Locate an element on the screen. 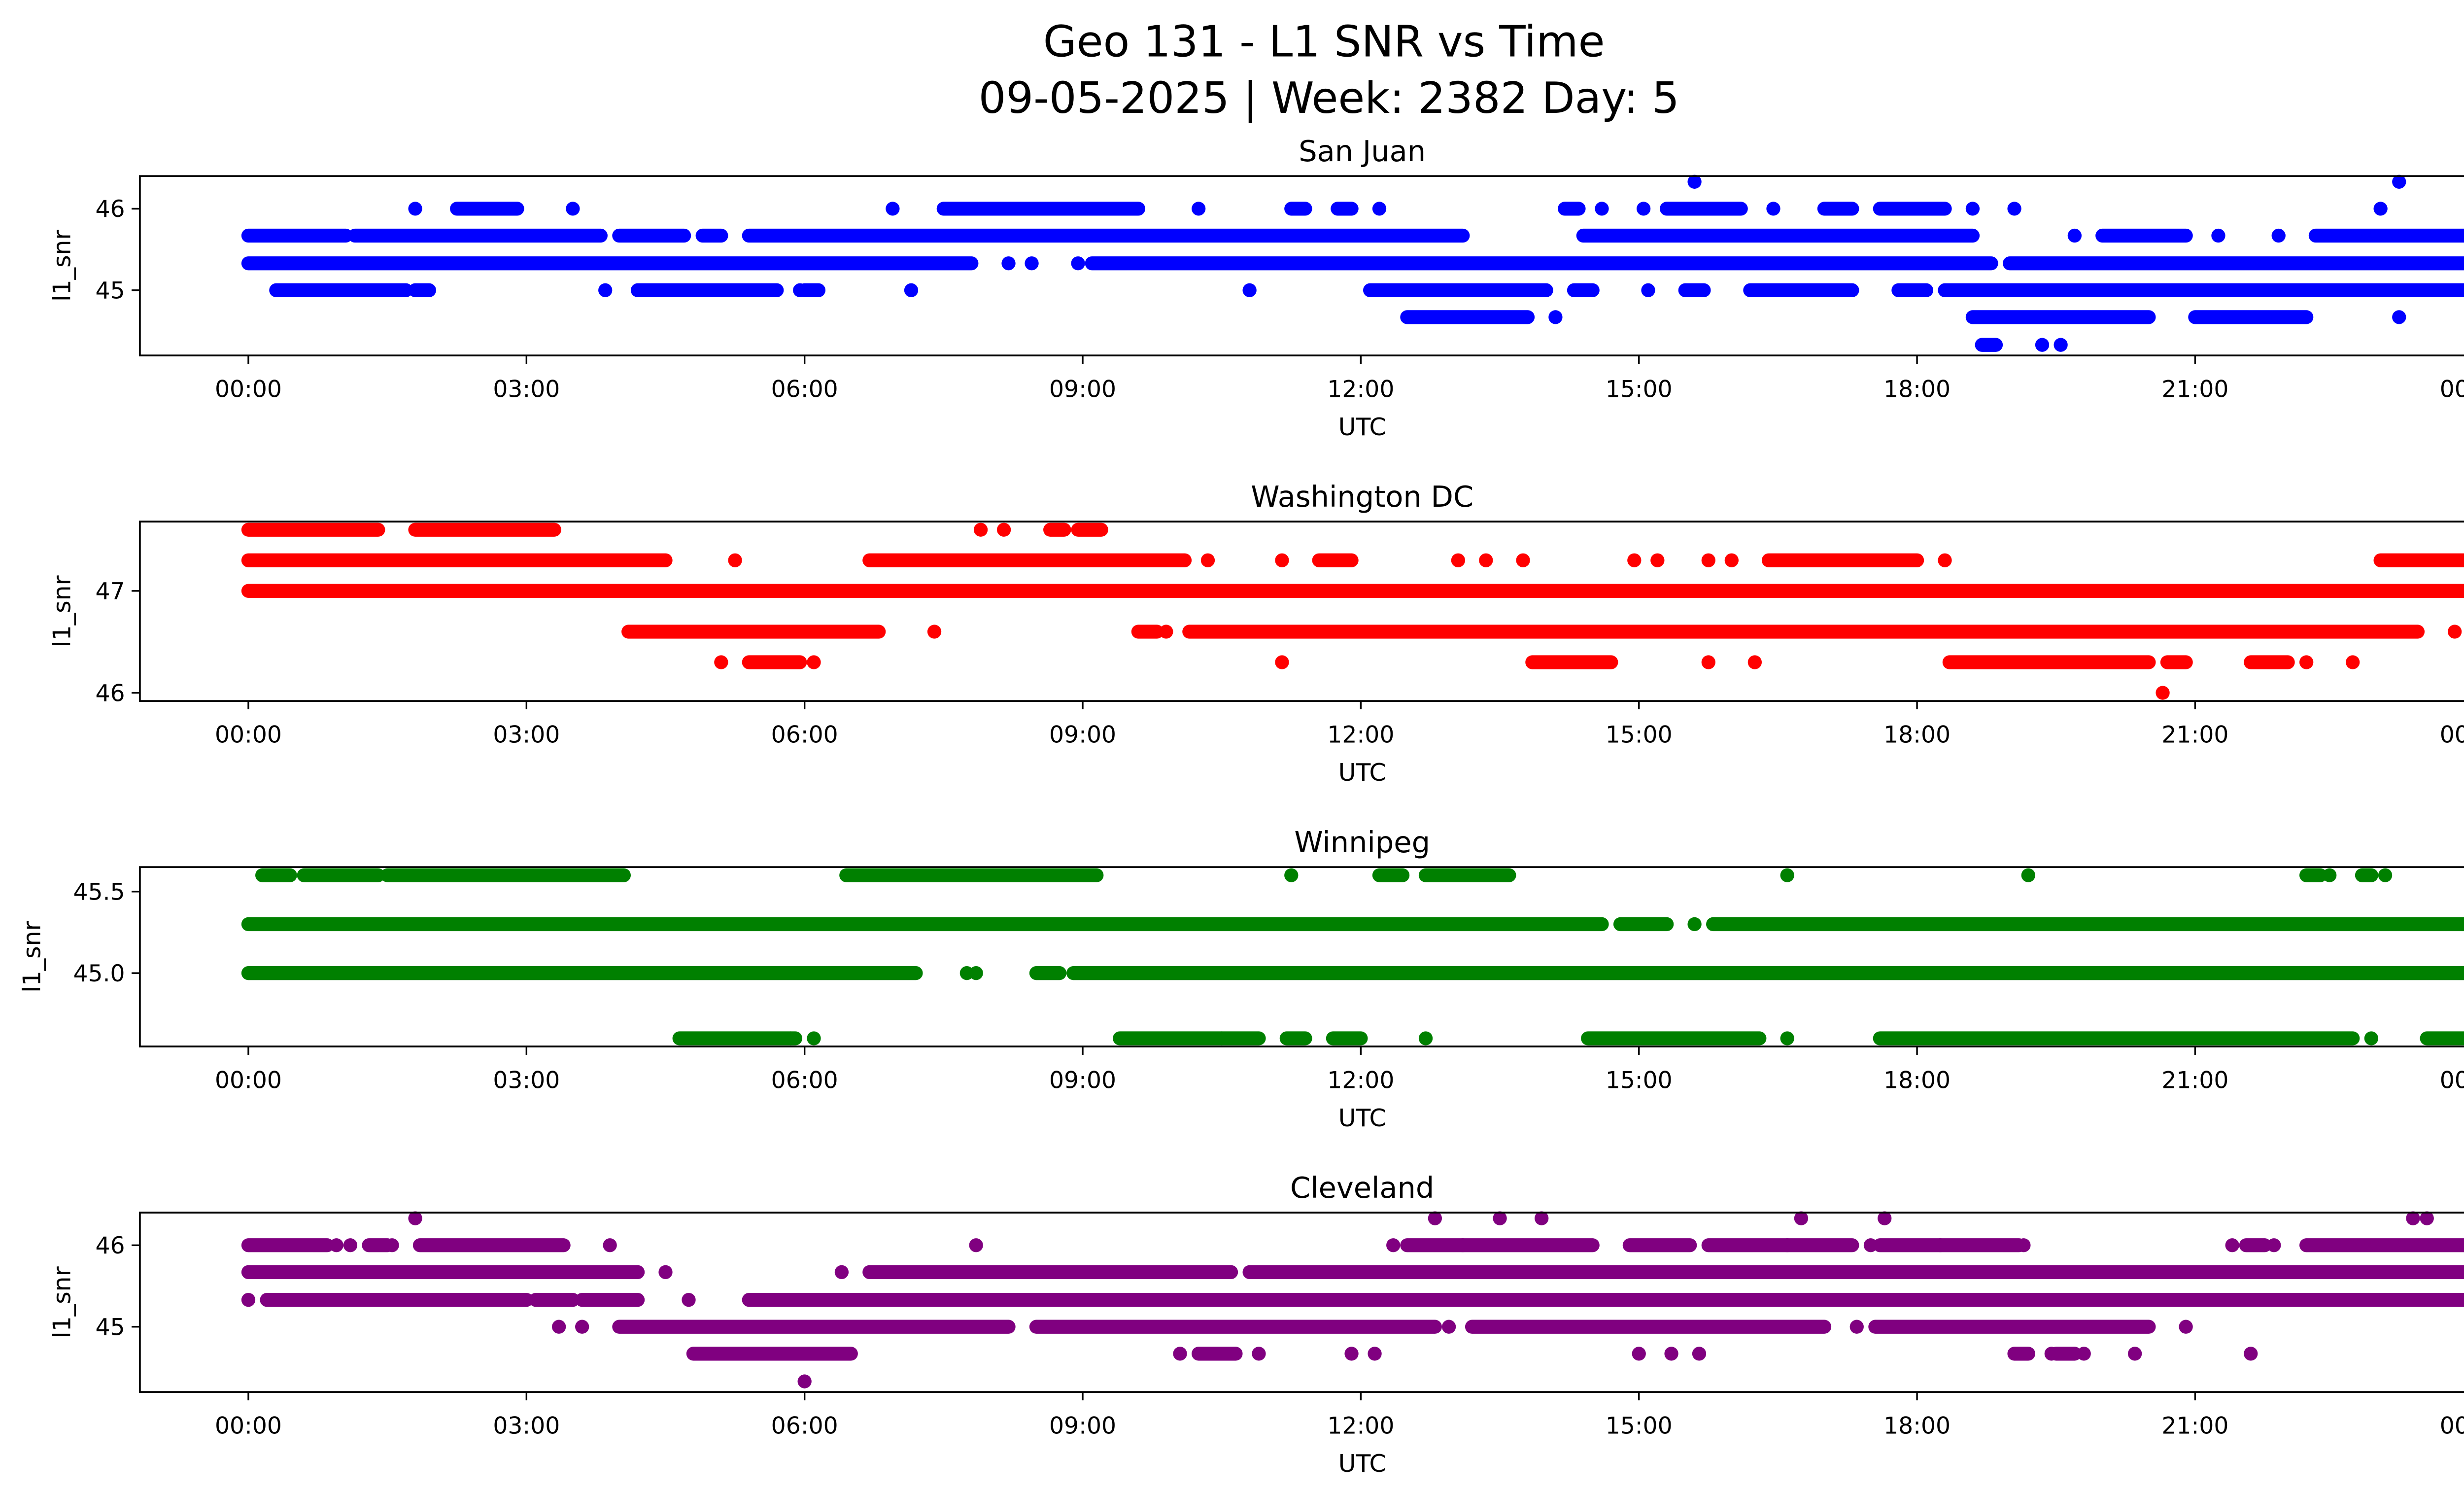  y-axis: 45.0 45.5 is located at coordinates (106, 933).